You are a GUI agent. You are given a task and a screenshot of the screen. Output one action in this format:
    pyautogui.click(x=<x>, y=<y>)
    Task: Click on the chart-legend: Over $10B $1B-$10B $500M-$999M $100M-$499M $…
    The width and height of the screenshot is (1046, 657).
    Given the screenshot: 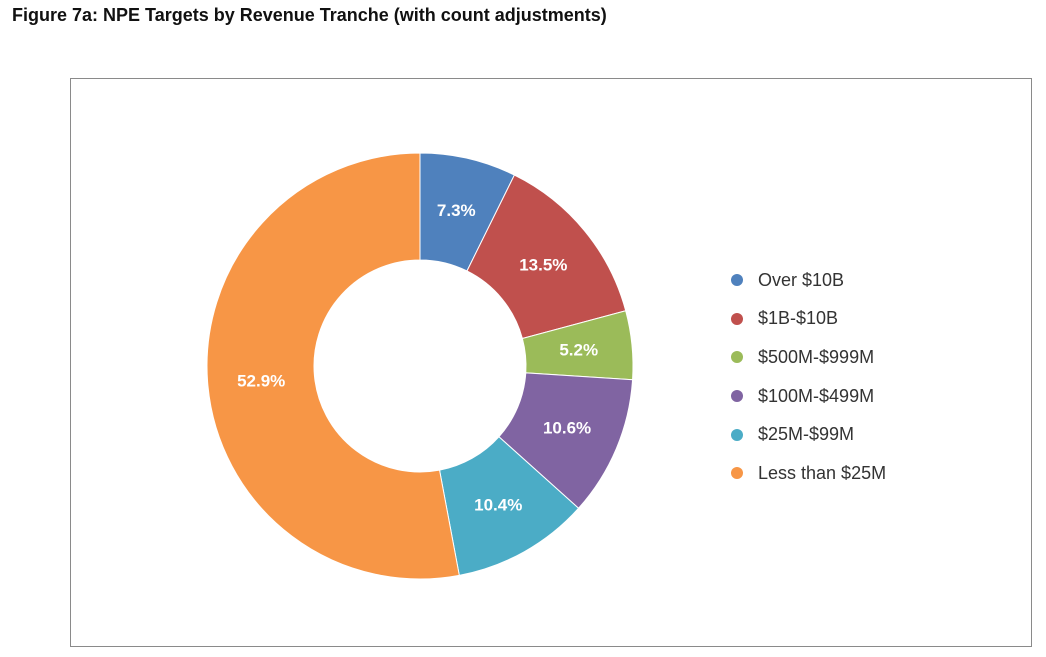 What is the action you would take?
    pyautogui.click(x=808, y=377)
    